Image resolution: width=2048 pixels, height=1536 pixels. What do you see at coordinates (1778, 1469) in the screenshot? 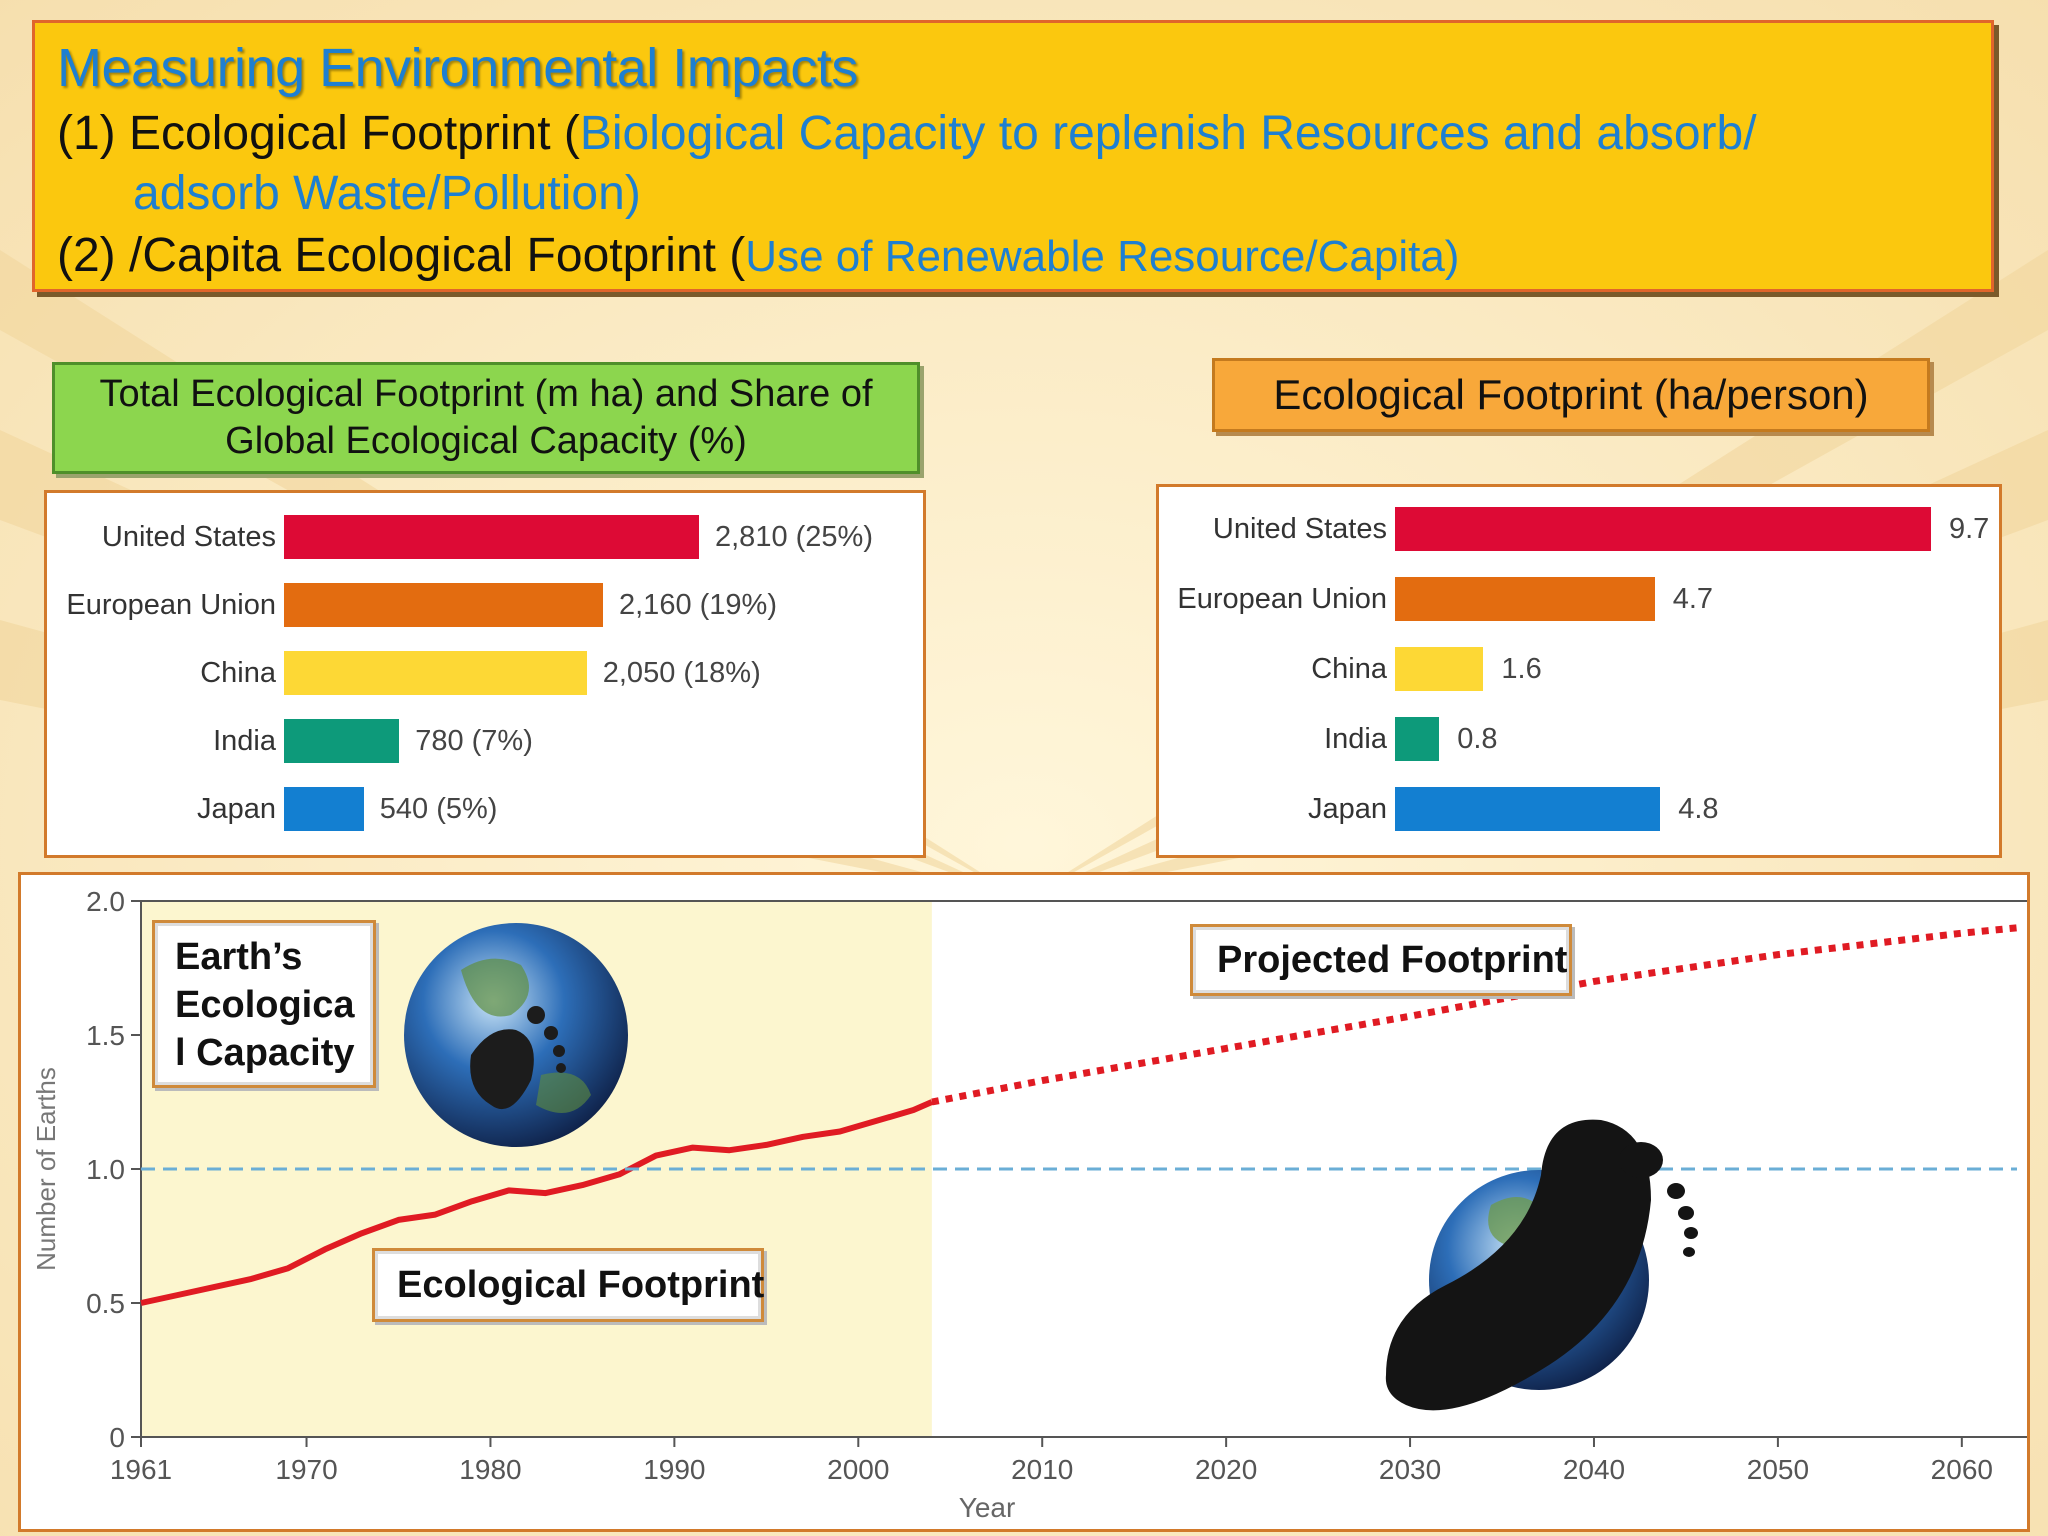
I see `x-tick-label: 2050` at bounding box center [1778, 1469].